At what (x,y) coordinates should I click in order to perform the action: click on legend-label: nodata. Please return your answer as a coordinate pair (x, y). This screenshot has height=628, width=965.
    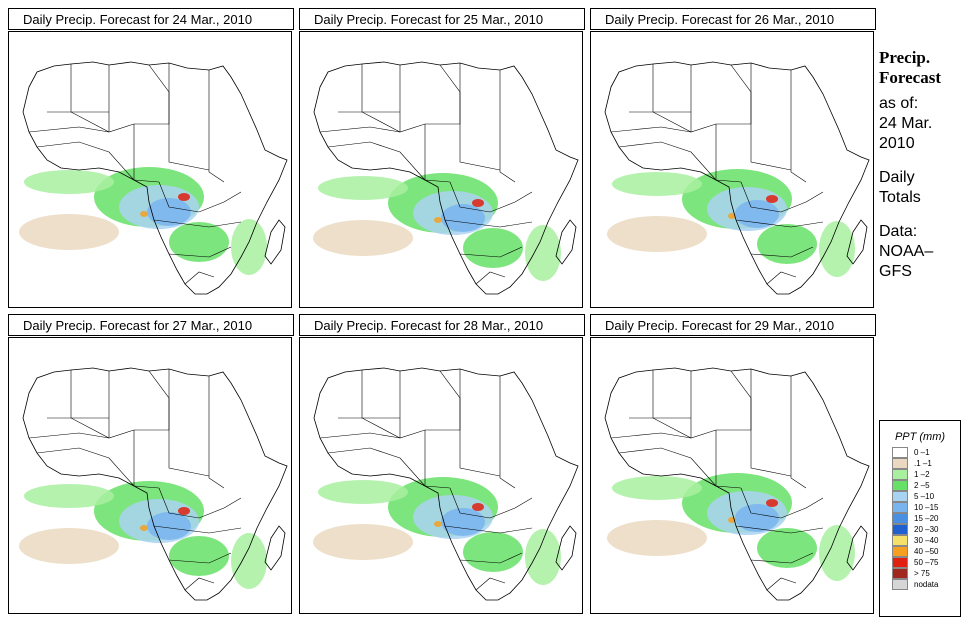
    Looking at the image, I should click on (926, 584).